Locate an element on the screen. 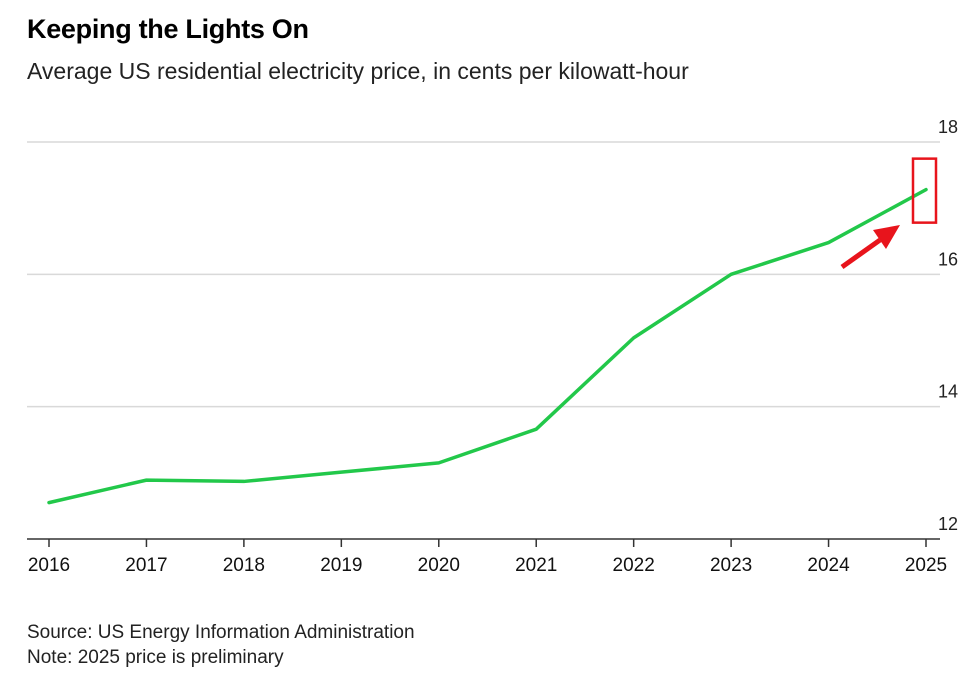 The width and height of the screenshot is (975, 681). y-axis-tick-labels: 12 14 16 18 is located at coordinates (948, 325).